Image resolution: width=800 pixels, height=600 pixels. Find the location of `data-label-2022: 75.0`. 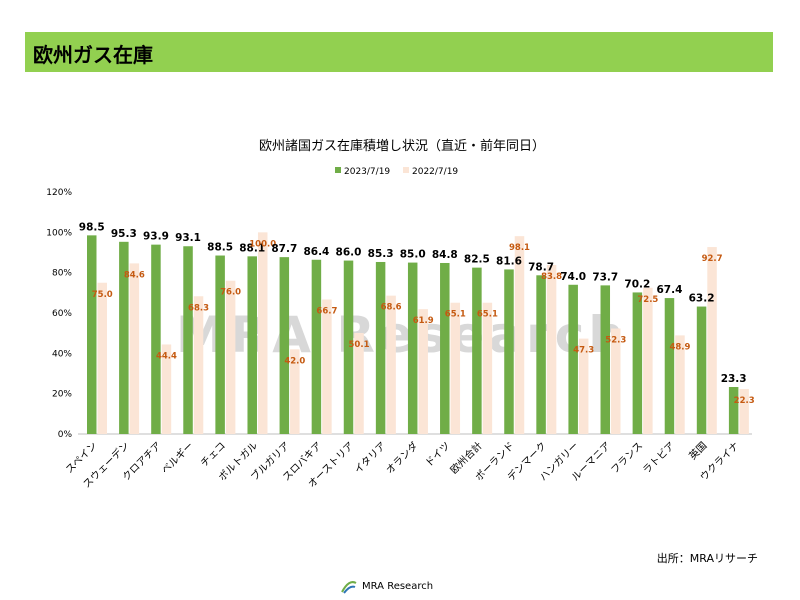

data-label-2022: 75.0 is located at coordinates (102, 295).